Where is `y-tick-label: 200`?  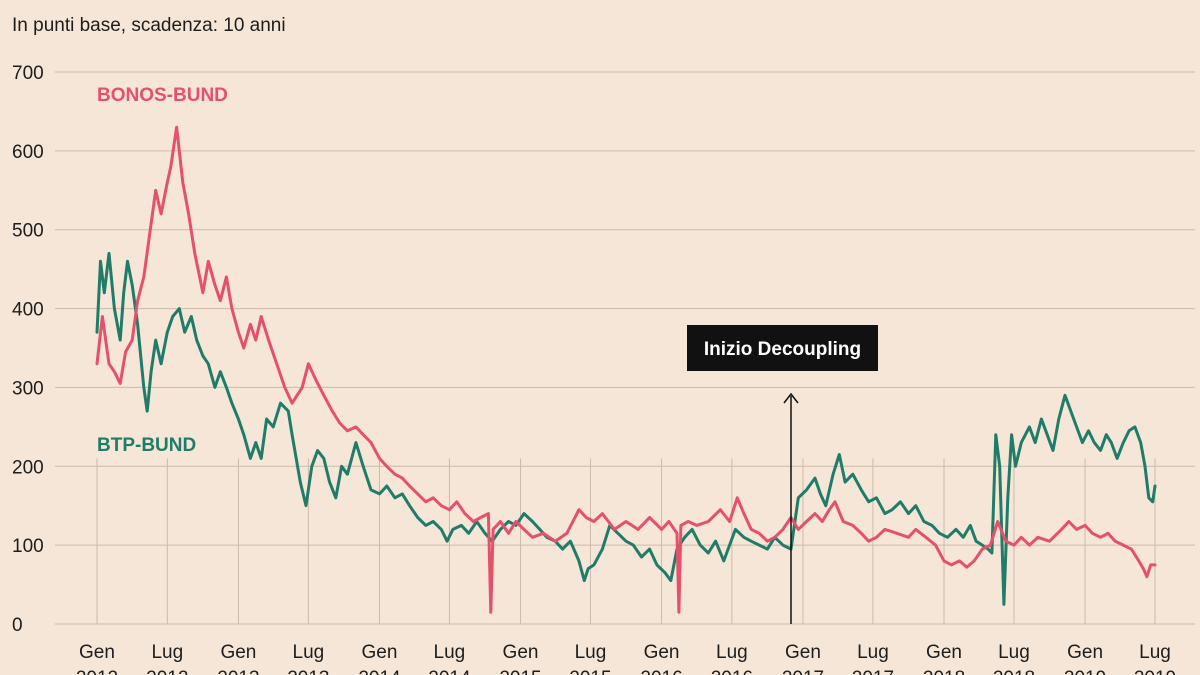 y-tick-label: 200 is located at coordinates (28, 467).